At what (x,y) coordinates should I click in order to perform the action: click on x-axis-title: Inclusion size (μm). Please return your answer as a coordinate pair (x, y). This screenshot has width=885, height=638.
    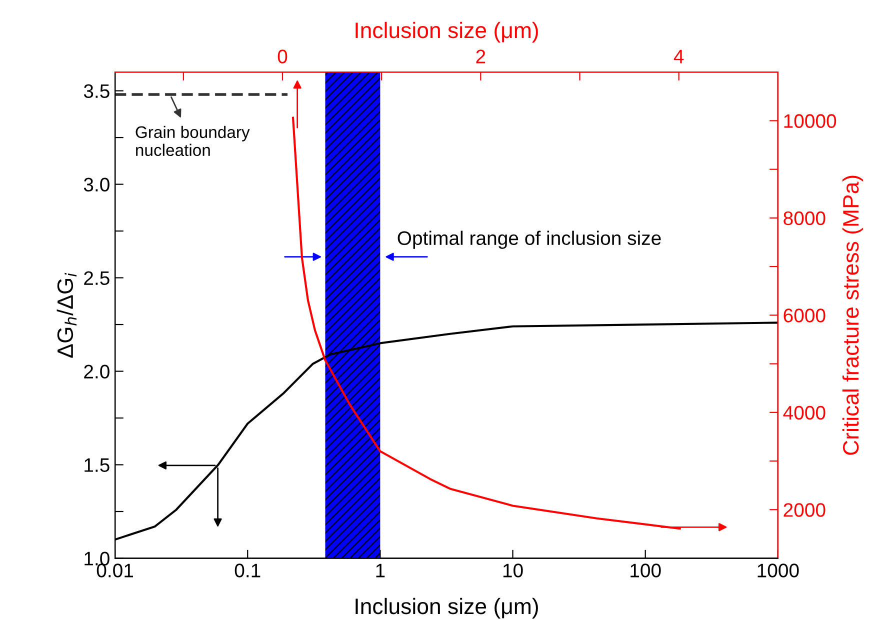
    Looking at the image, I should click on (447, 608).